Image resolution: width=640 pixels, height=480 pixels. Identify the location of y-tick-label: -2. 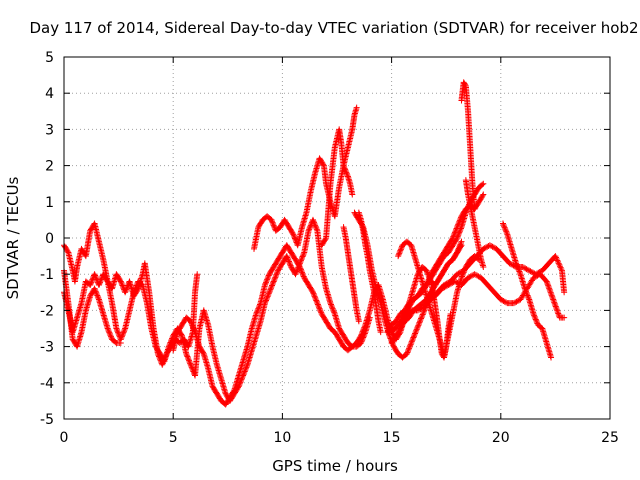
(47, 311).